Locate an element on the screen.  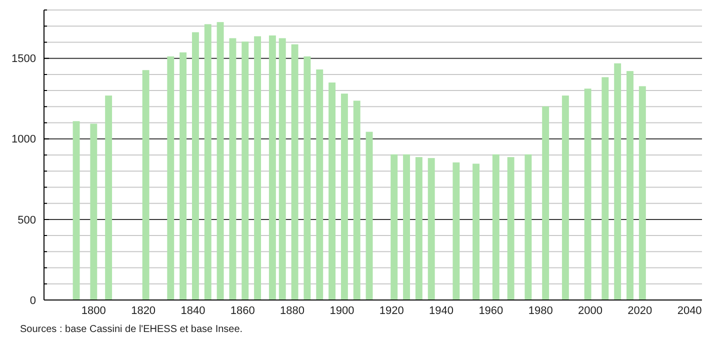
x-tick-label: 1880 is located at coordinates (292, 311).